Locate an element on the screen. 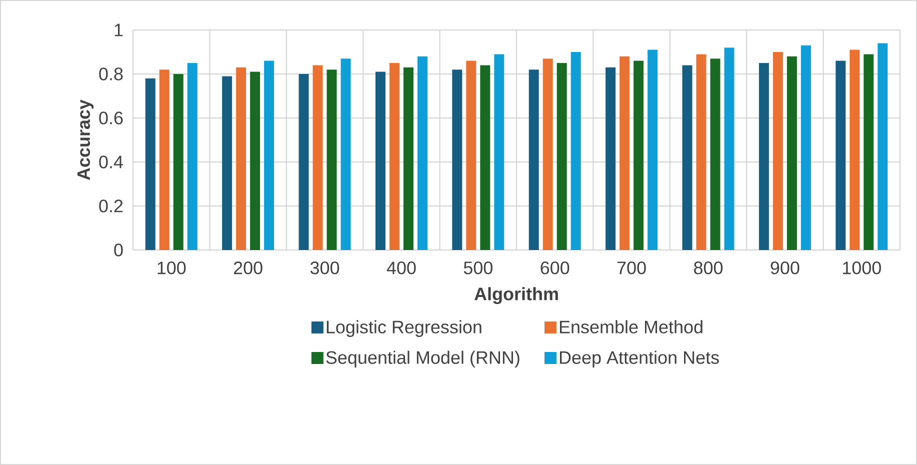 The width and height of the screenshot is (917, 465). y-tick-label: 1 is located at coordinates (118, 30).